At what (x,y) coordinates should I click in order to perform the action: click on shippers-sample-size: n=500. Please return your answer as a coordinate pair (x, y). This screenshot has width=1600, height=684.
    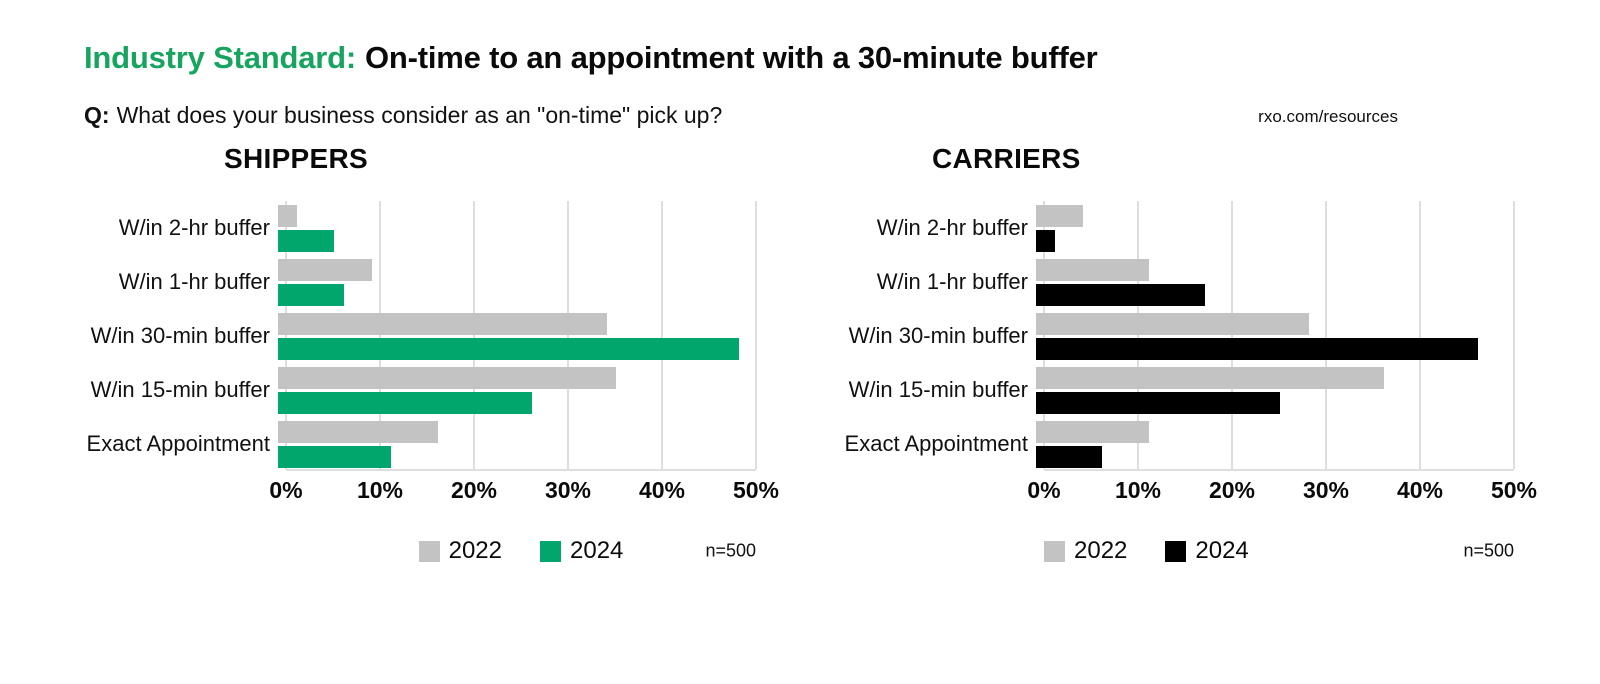
    Looking at the image, I should click on (730, 550).